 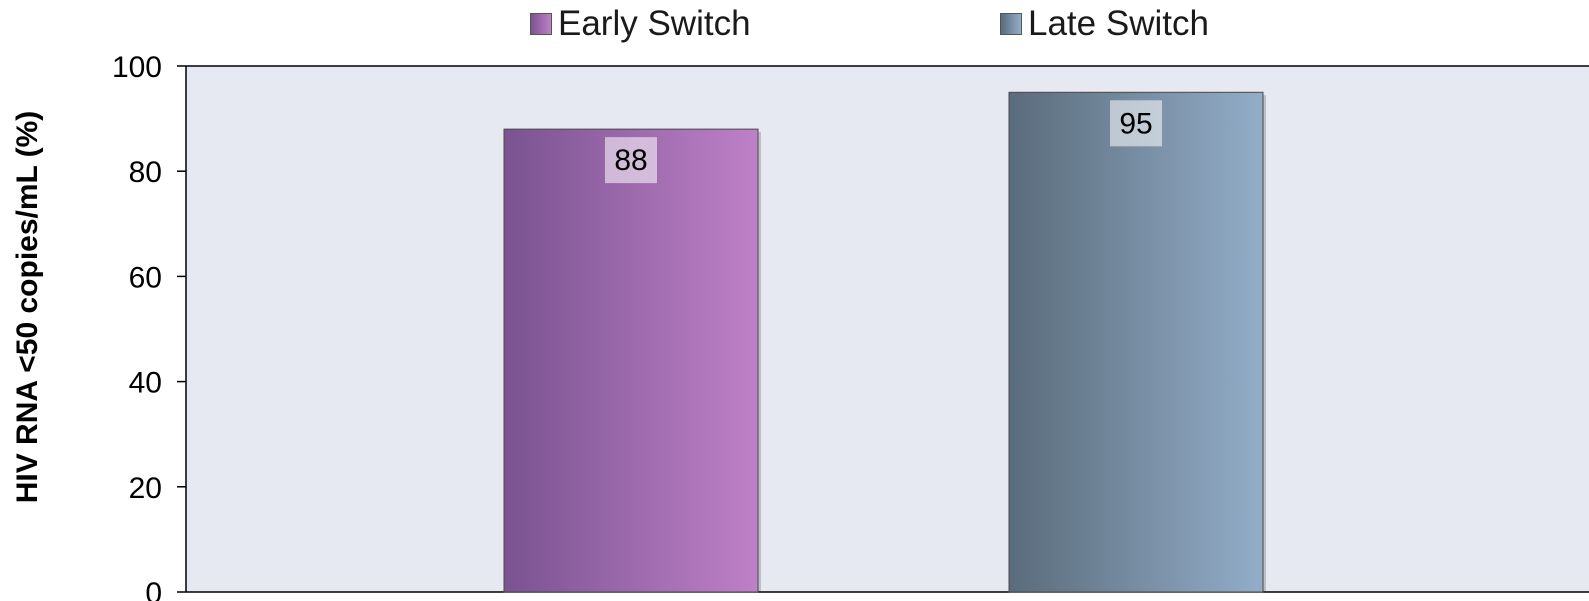 What do you see at coordinates (153, 589) in the screenshot?
I see `y-tick-label: 0` at bounding box center [153, 589].